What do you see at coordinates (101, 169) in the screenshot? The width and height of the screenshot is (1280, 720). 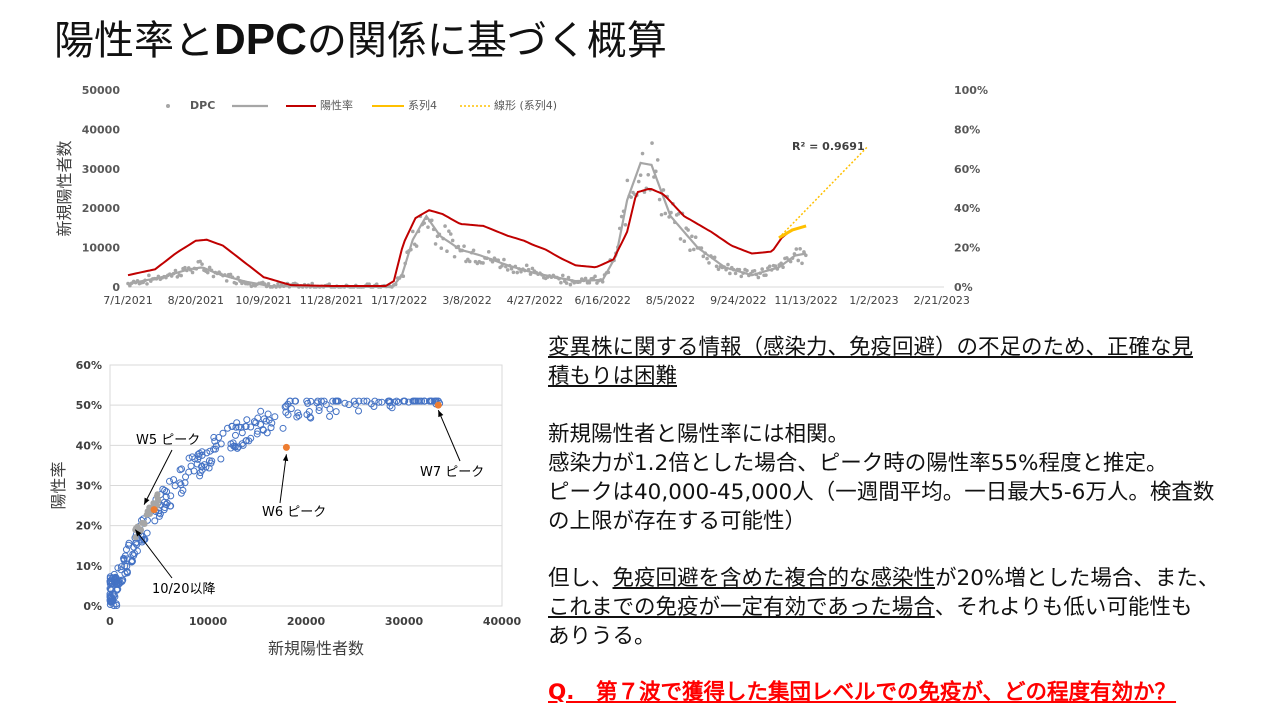 I see `y-tick-label: 30000` at bounding box center [101, 169].